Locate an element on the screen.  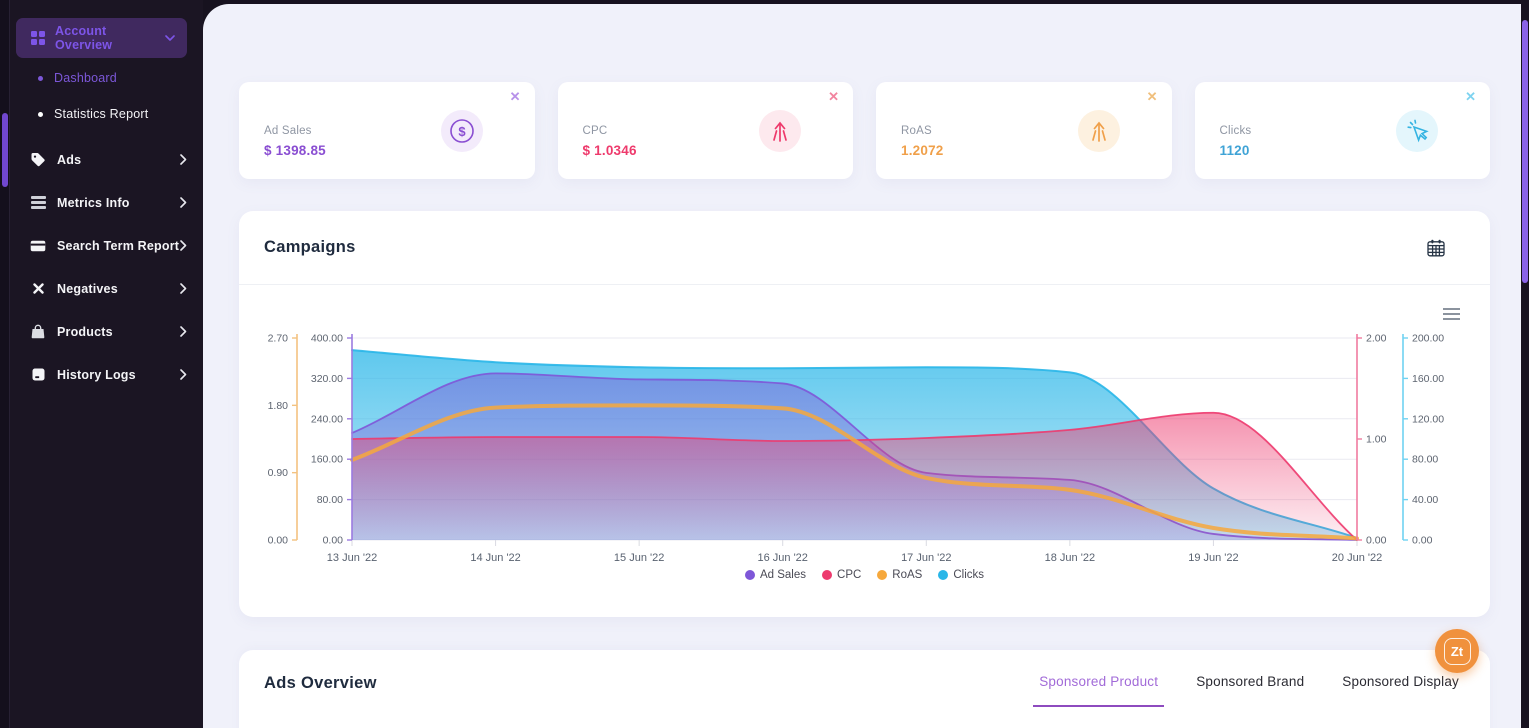
legend-item: RoAS is located at coordinates (899, 575).